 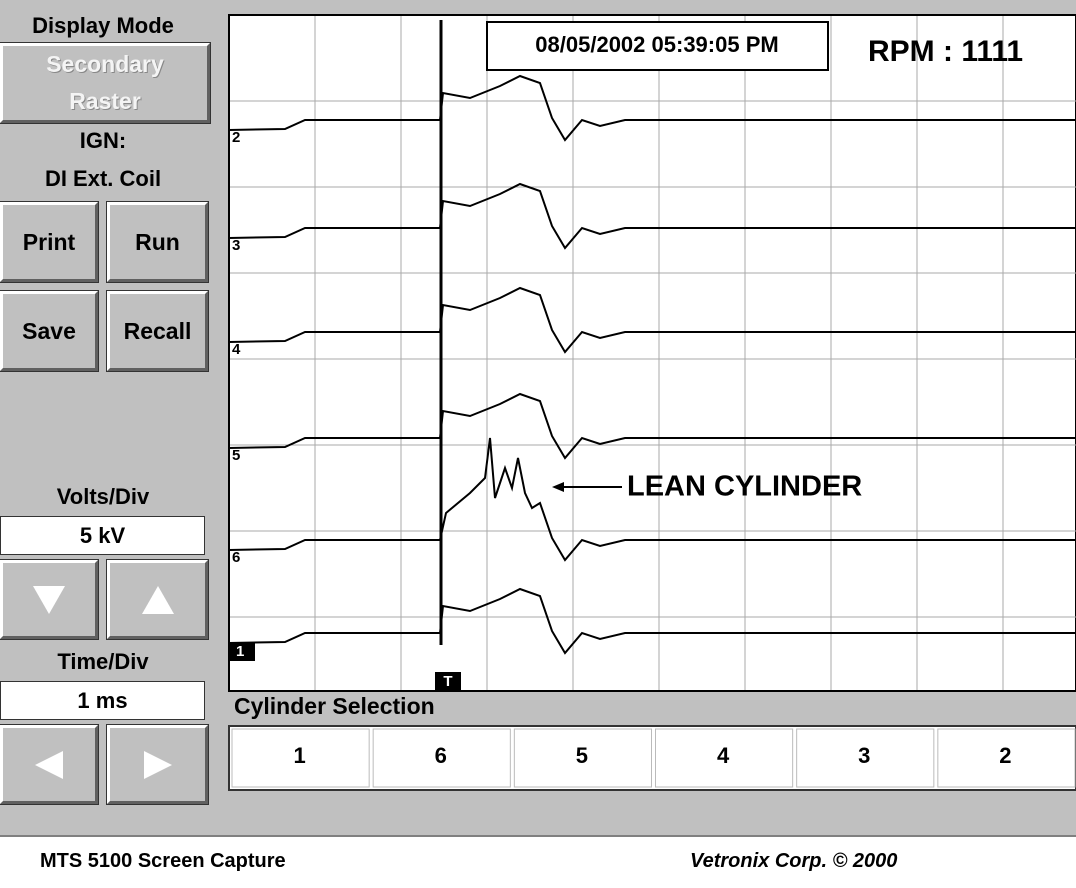 I want to click on footer-caption: MTS 5100 Screen Capture, so click(x=163, y=861).